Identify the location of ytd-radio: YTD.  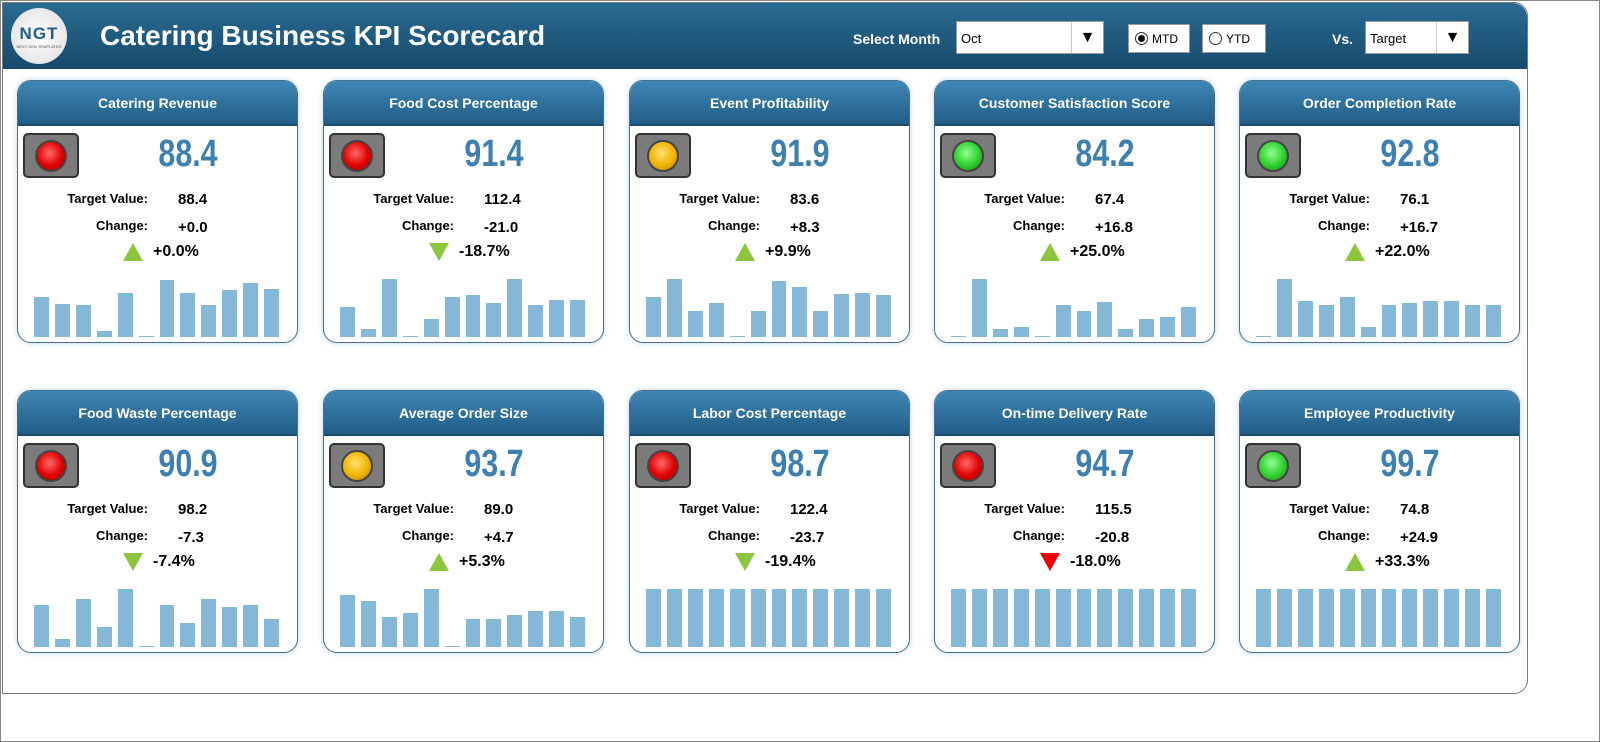
(1234, 38).